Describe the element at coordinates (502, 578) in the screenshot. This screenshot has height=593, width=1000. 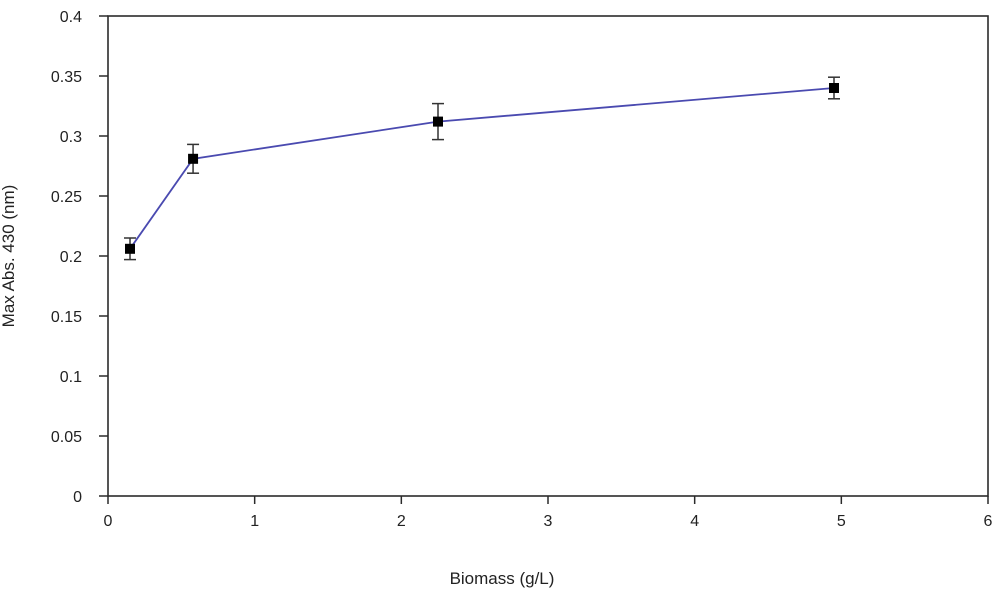
I see `x-axis-label: Biomass (g/L)` at that location.